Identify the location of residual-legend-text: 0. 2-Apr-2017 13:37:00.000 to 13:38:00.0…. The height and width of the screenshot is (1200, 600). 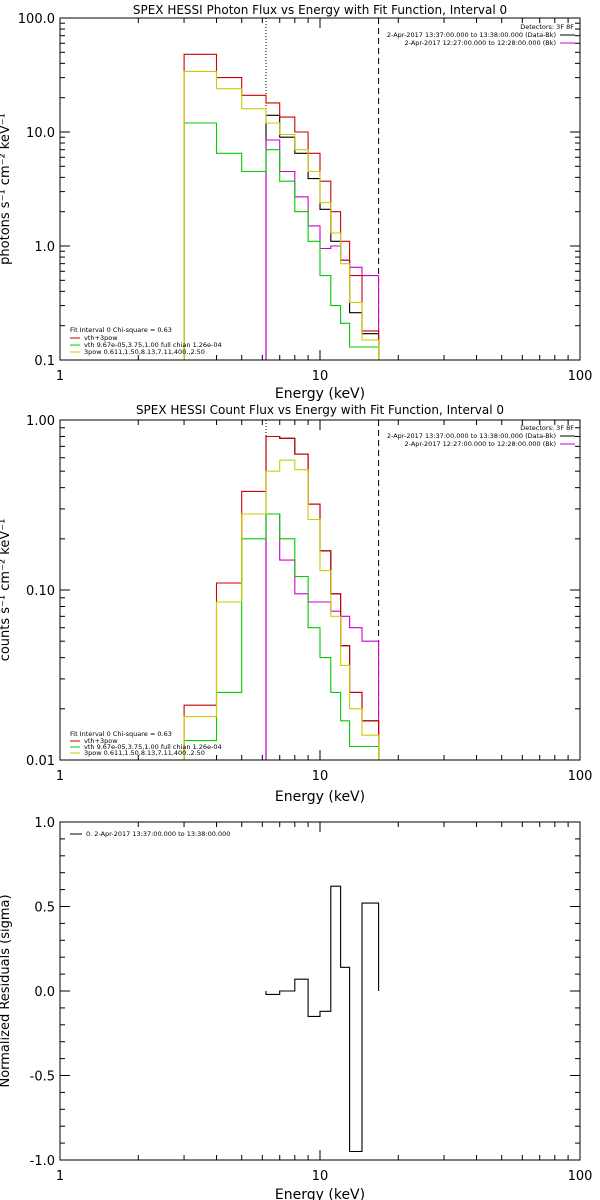
(158, 834).